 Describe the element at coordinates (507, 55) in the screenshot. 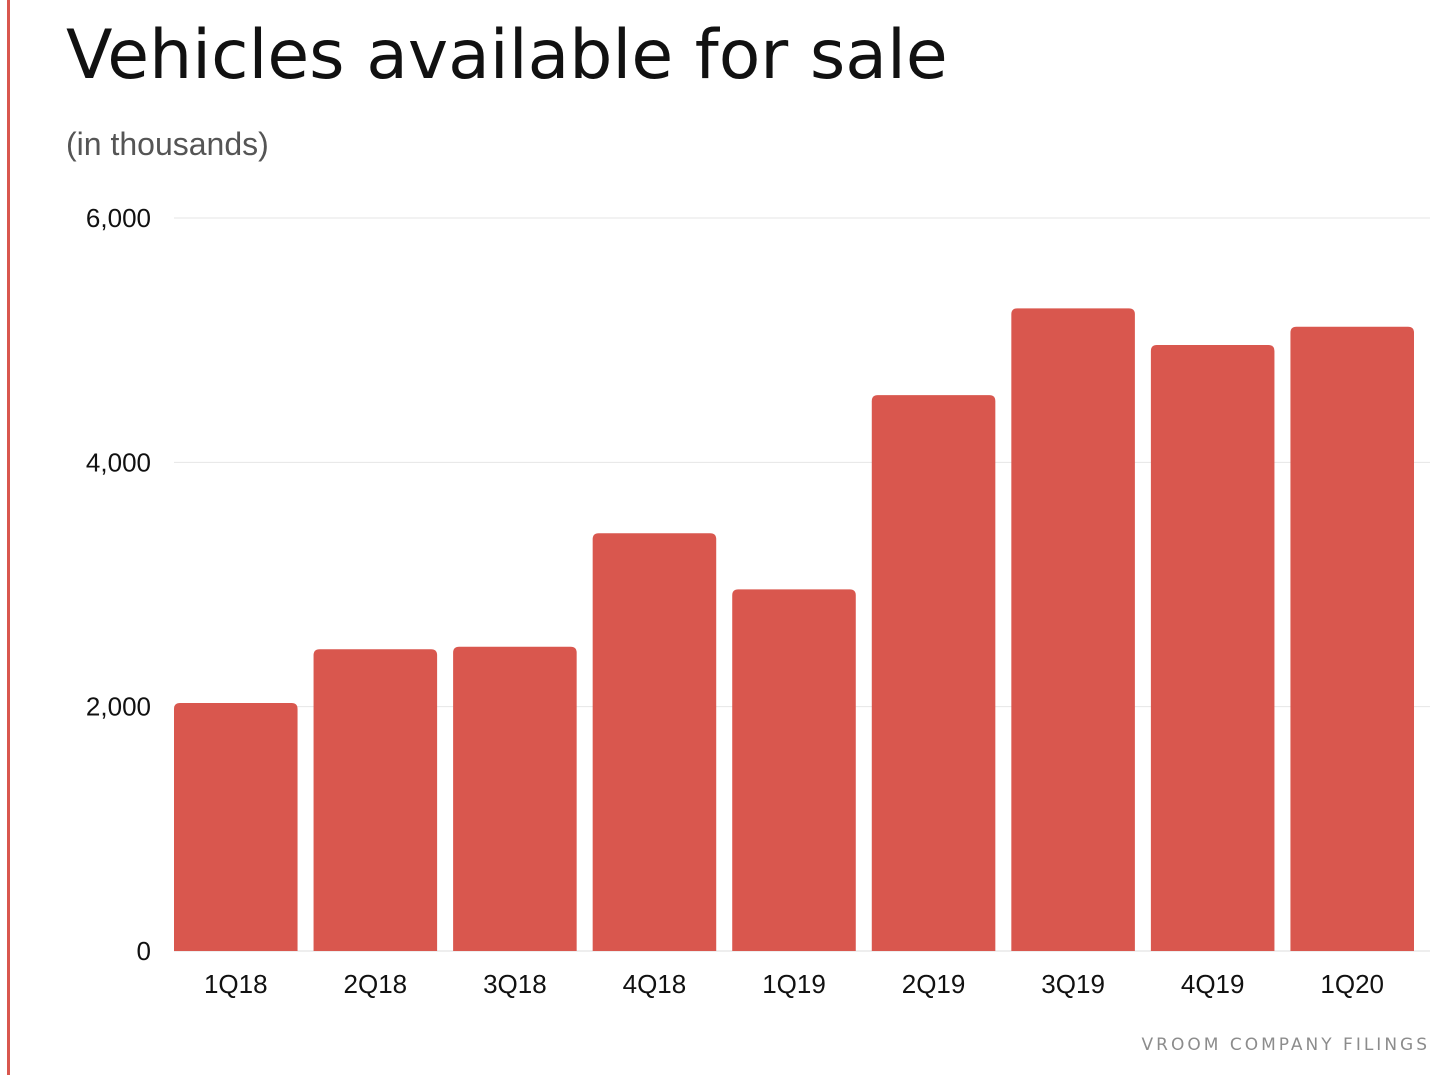

I see `chart-title: Vehicles available for sale` at that location.